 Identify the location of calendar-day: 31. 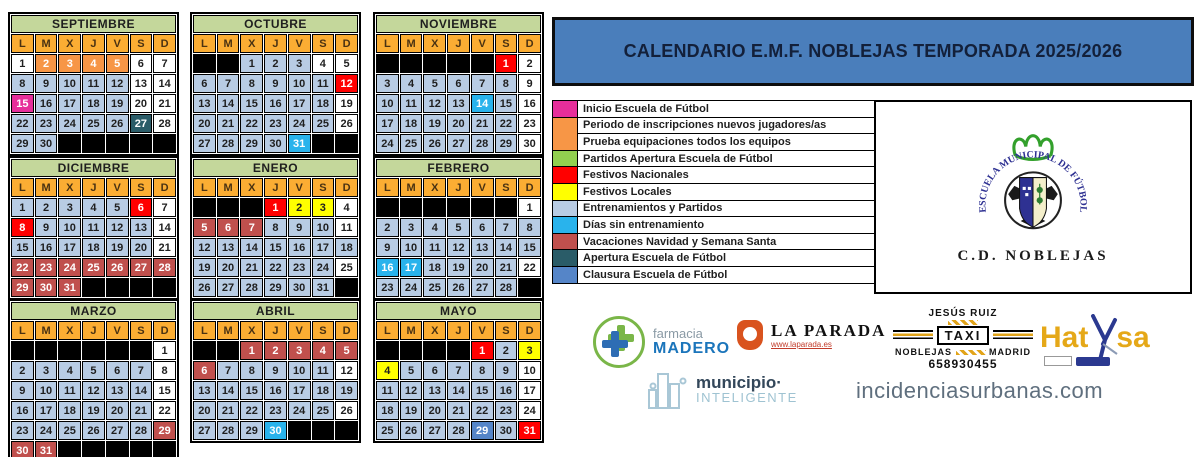
(46, 449).